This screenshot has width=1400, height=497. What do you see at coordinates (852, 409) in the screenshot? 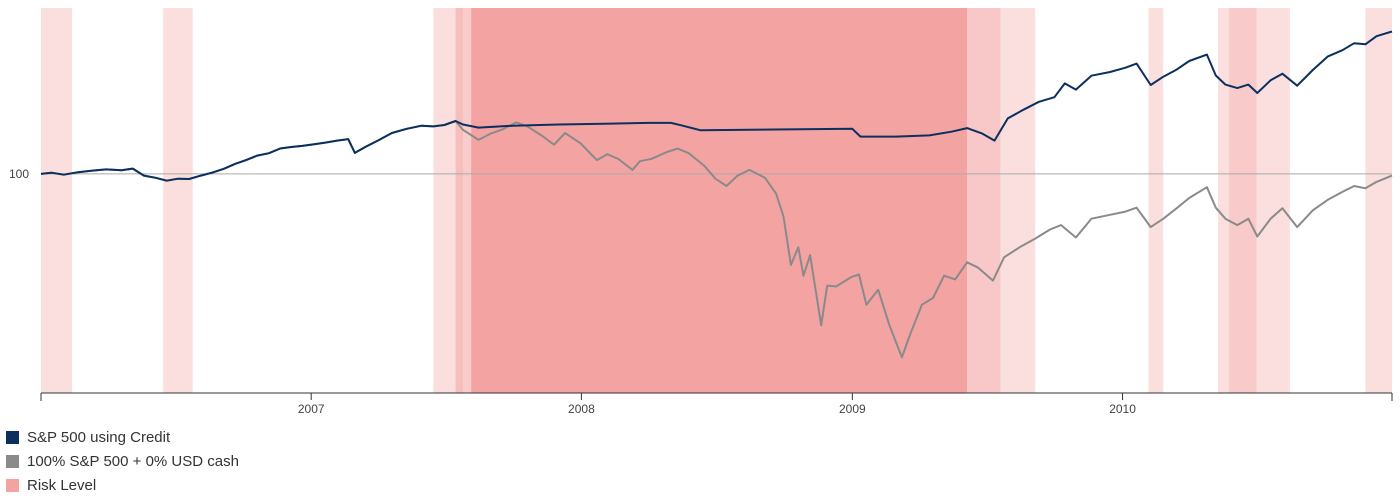
I see `x-tick-label-2009: 2009` at bounding box center [852, 409].